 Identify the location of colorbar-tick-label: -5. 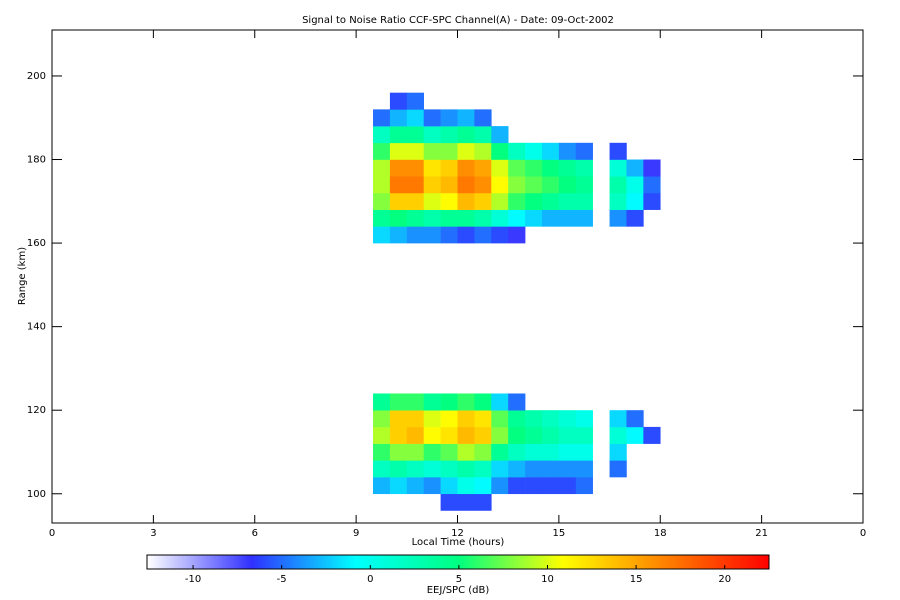
(282, 579).